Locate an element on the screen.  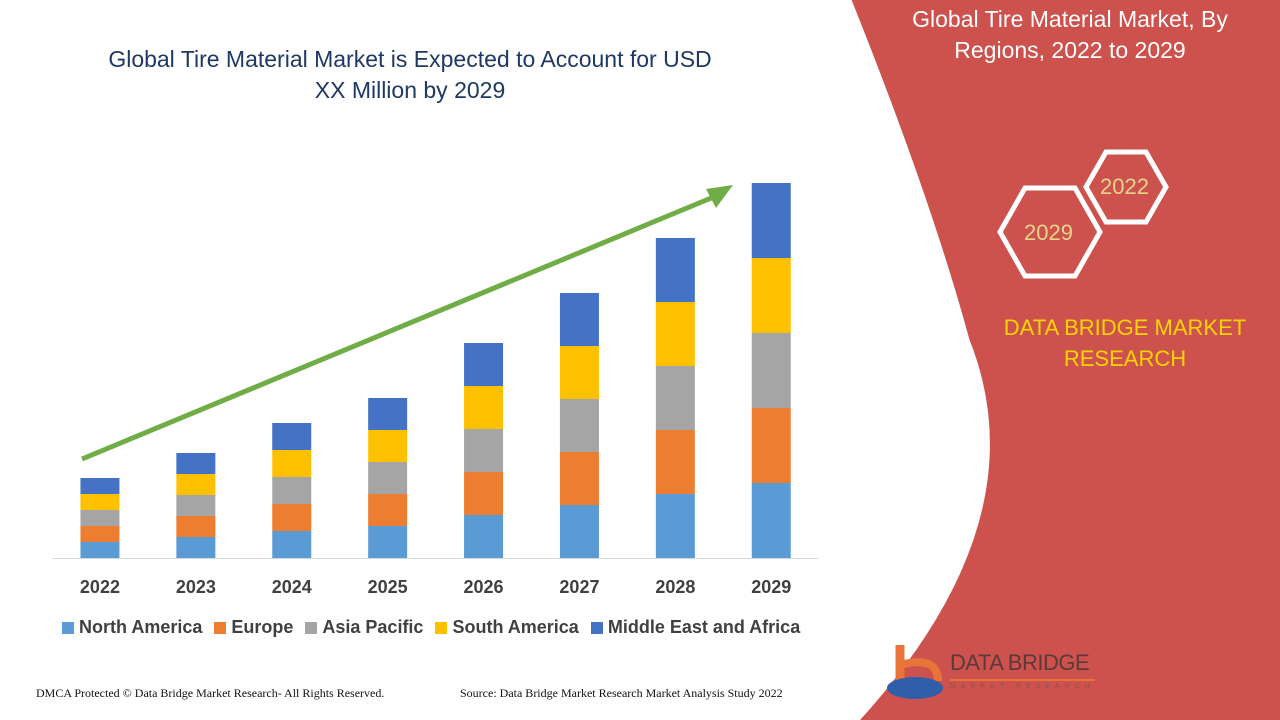
legend-item: South America is located at coordinates (507, 627).